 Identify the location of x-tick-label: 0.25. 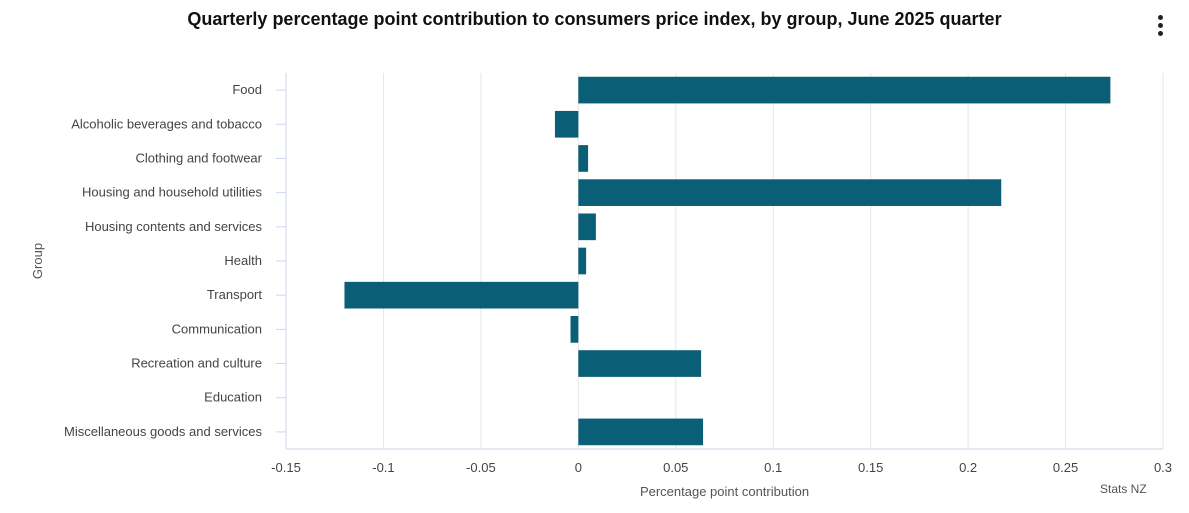
(1065, 467).